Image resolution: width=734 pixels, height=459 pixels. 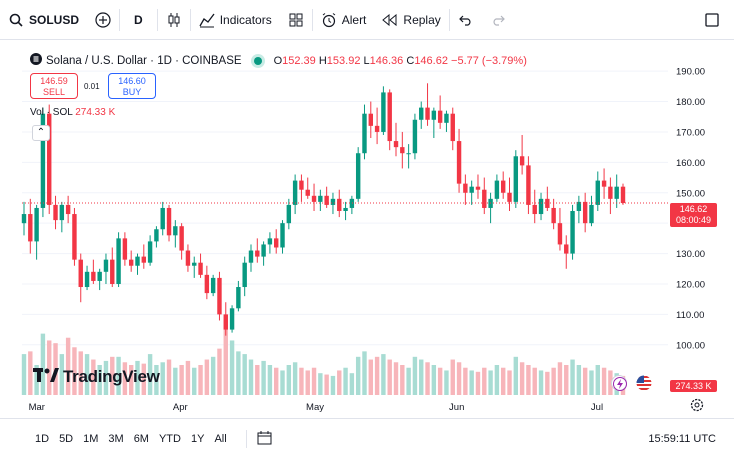 I want to click on series-title: Solana / U.S. Dollar · 1D · COINBASE, so click(x=144, y=60).